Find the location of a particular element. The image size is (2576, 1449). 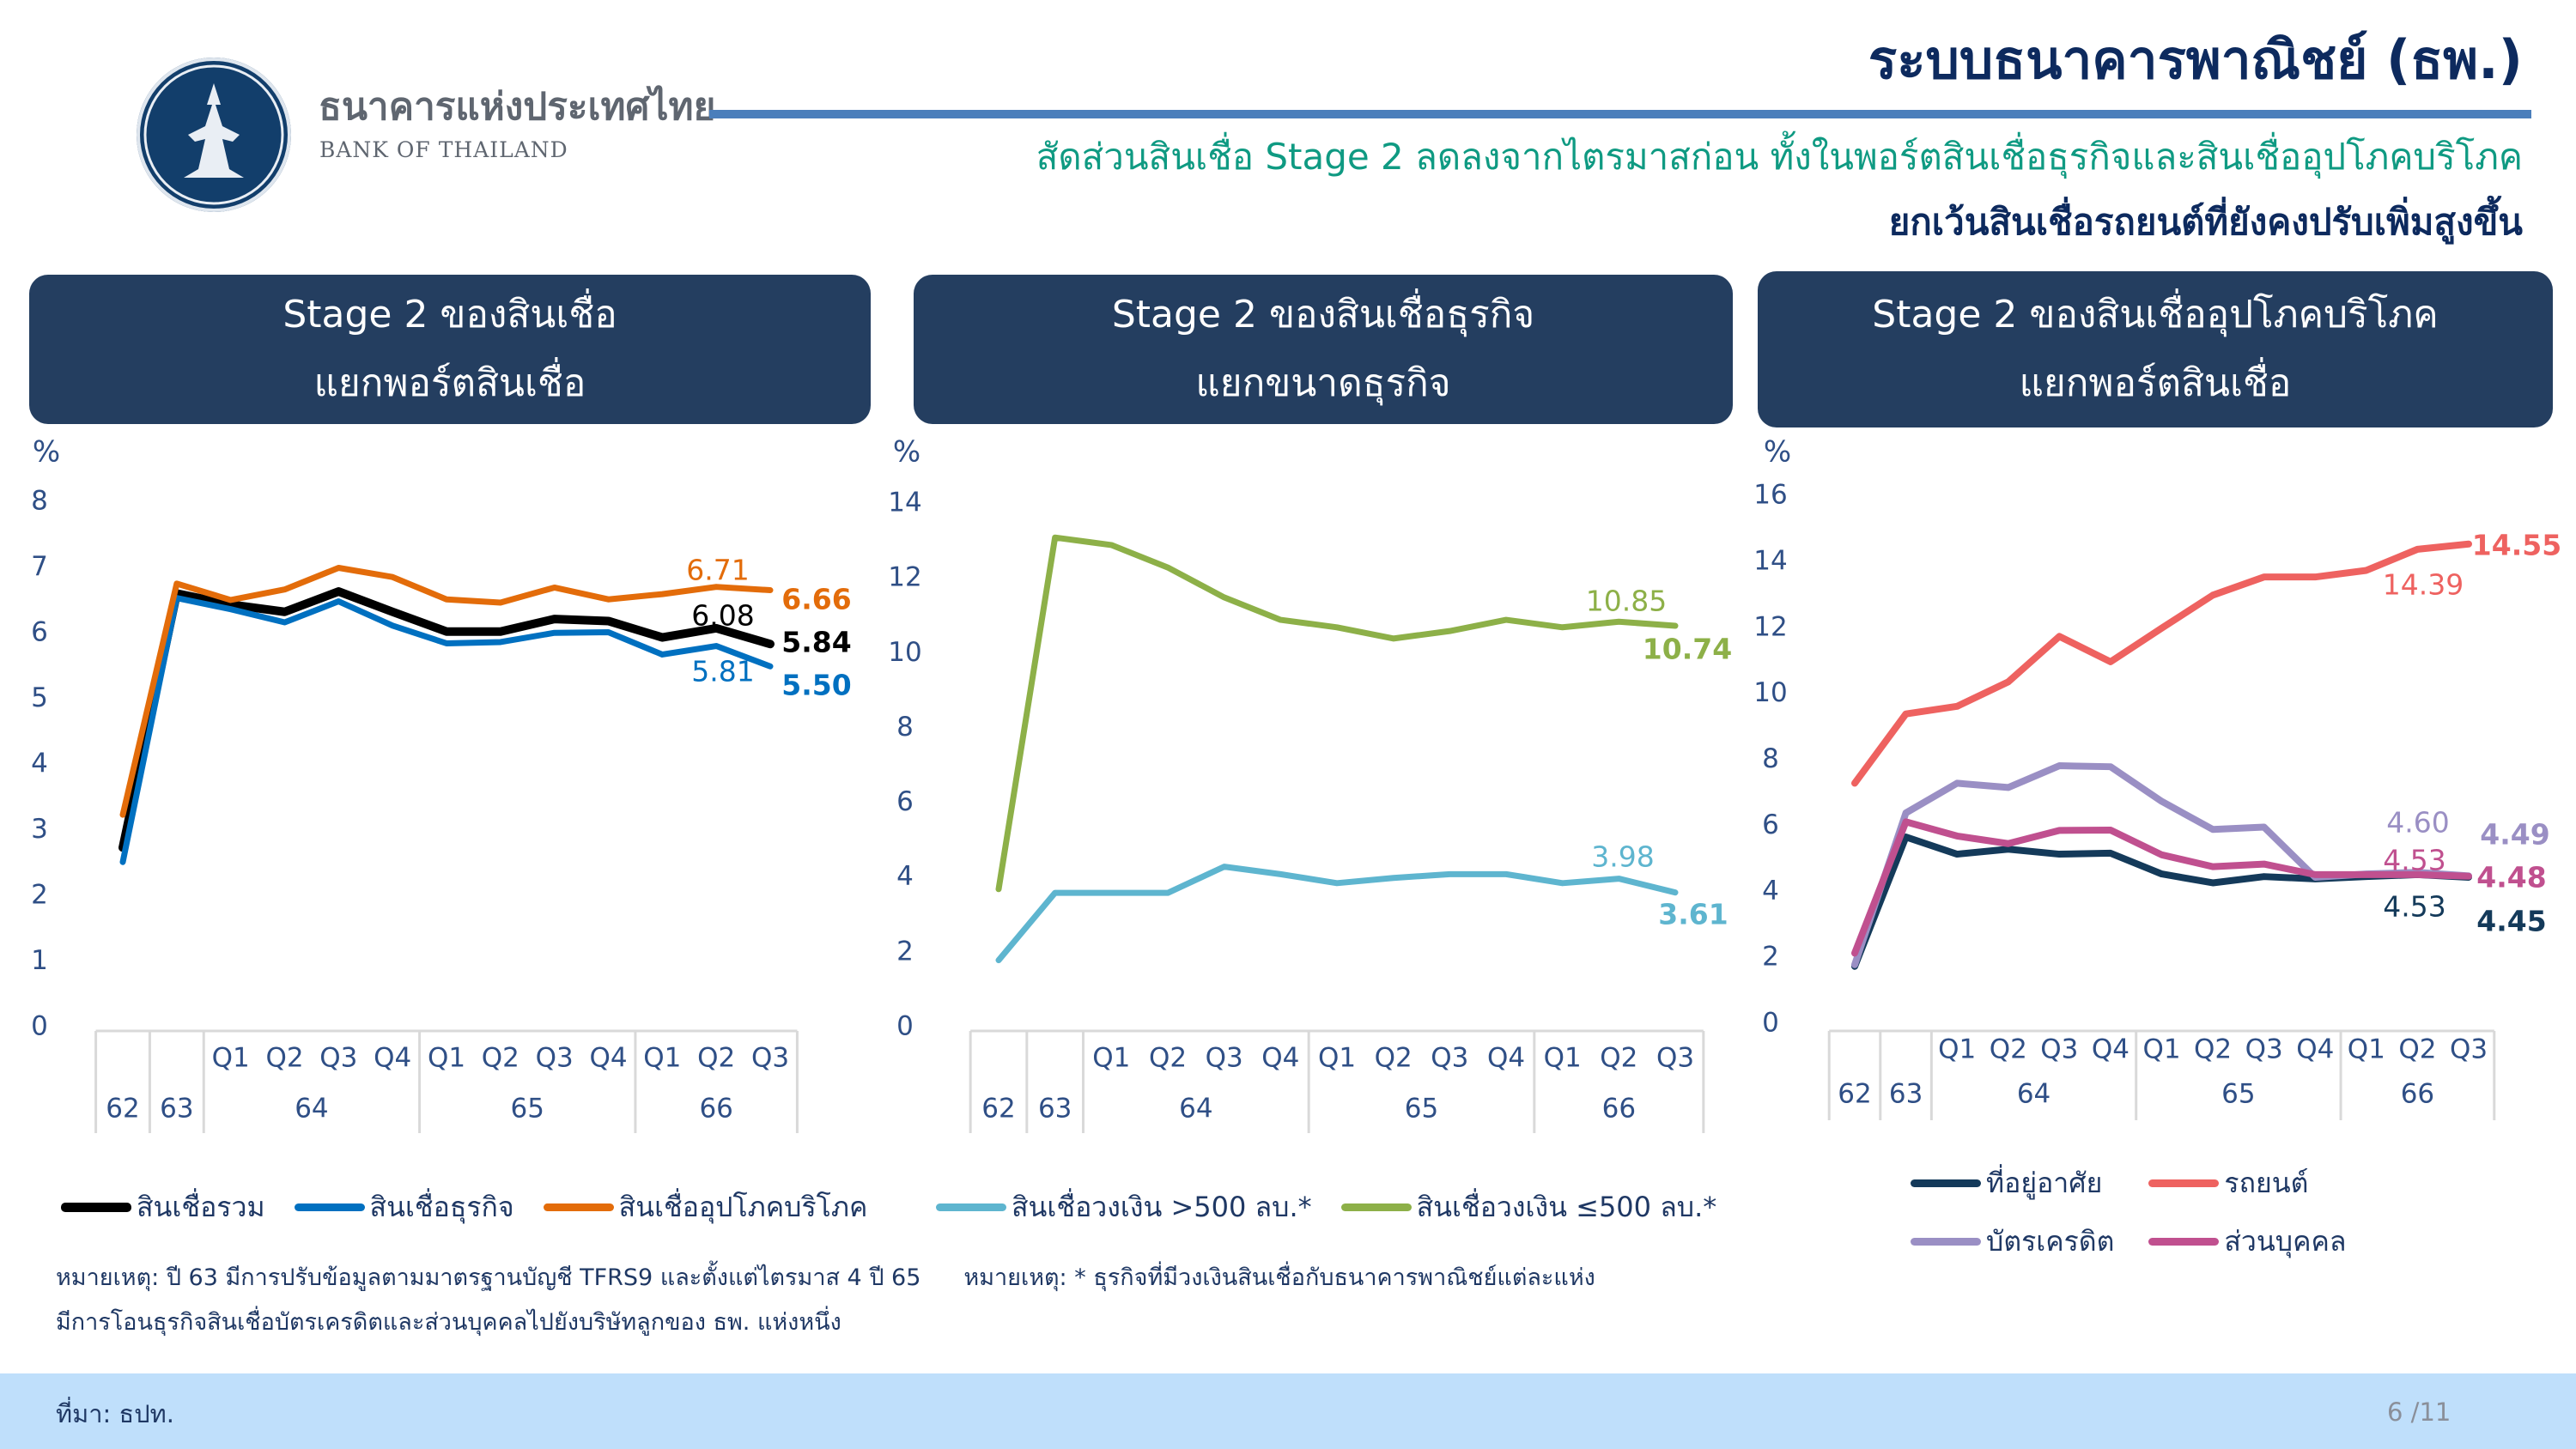

panel-title-line-1: Stage 2 ของสินเชื่อธุรกิจ is located at coordinates (1323, 314).